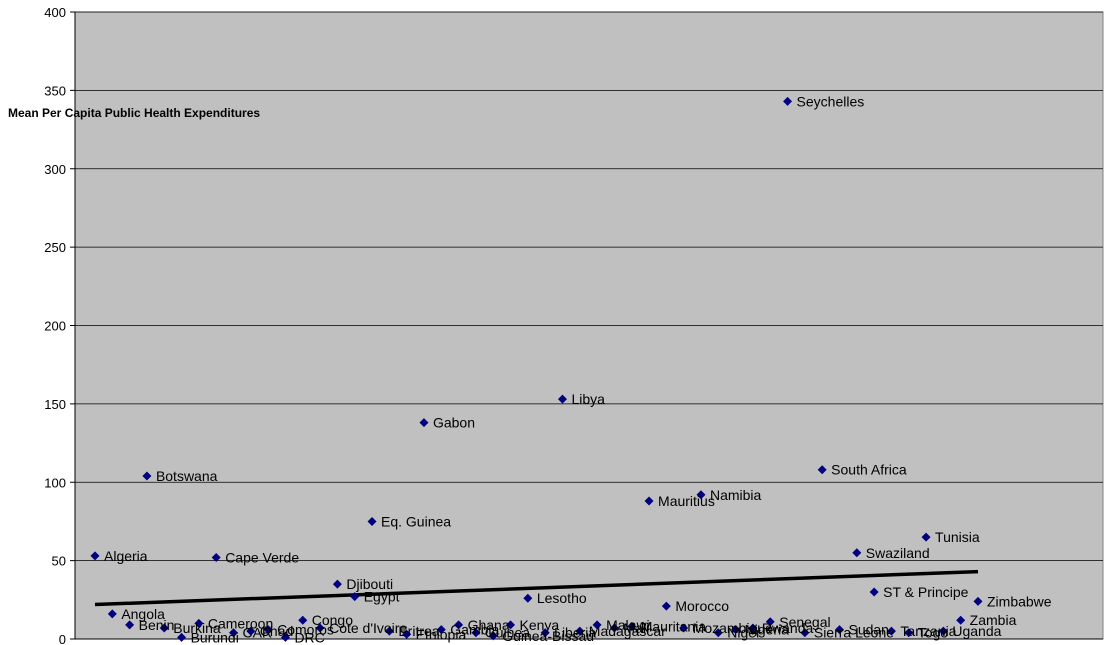 Image resolution: width=1108 pixels, height=645 pixels. What do you see at coordinates (55, 12) in the screenshot?
I see `y-tick-label: 400` at bounding box center [55, 12].